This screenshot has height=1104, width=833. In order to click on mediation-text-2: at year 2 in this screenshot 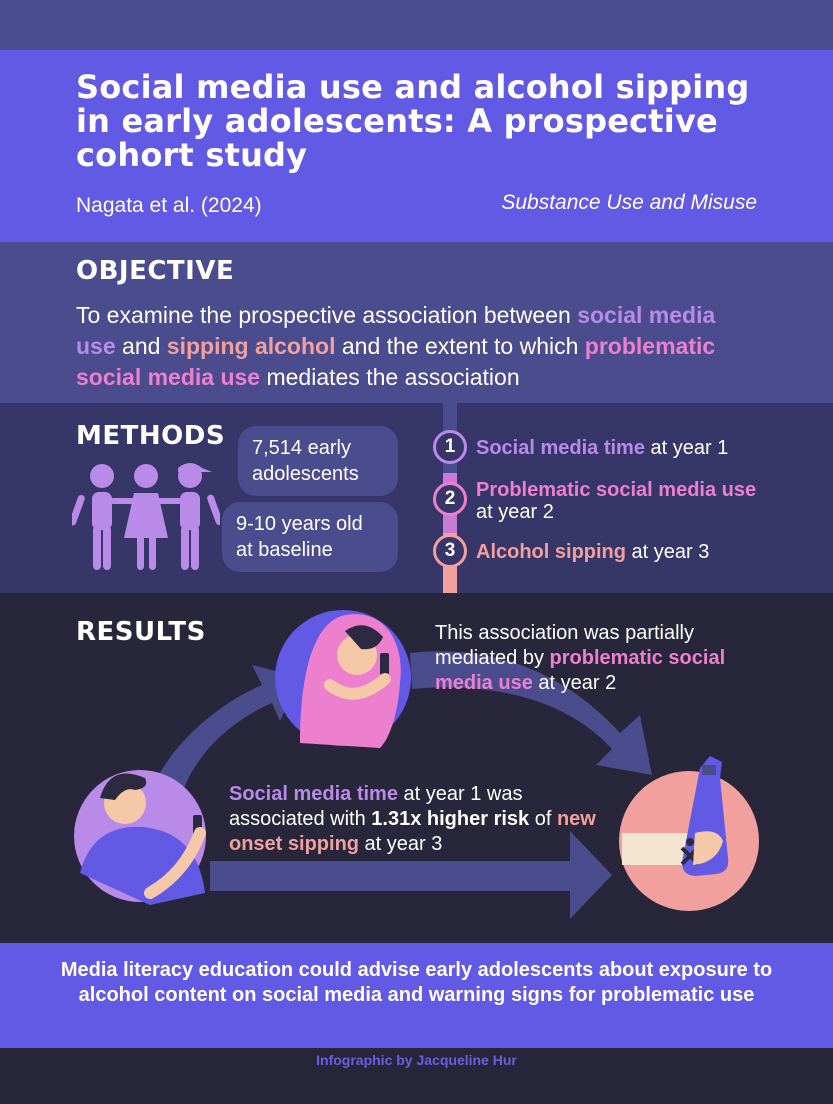, I will do `click(574, 683)`.